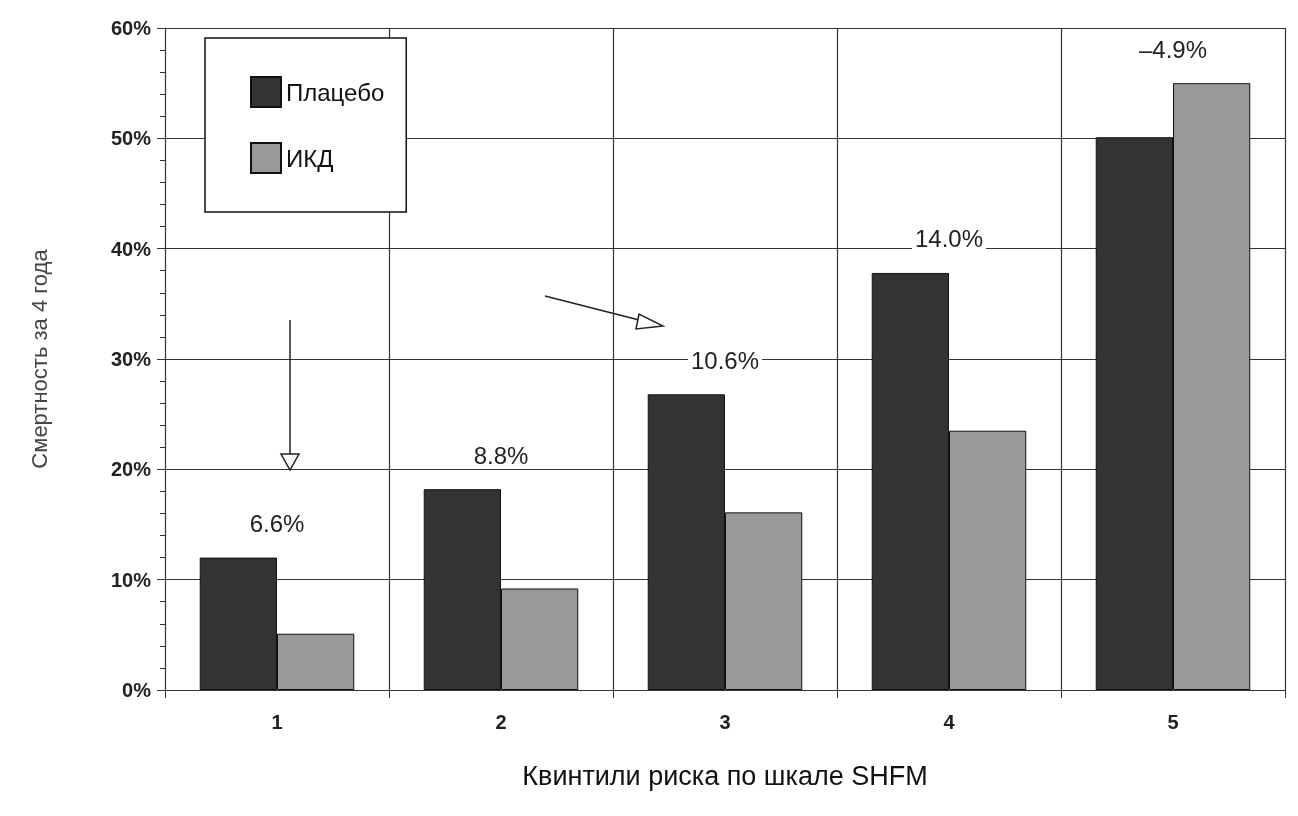 The image size is (1298, 816). Describe the element at coordinates (949, 239) in the screenshot. I see `annotation: 14.0%` at that location.